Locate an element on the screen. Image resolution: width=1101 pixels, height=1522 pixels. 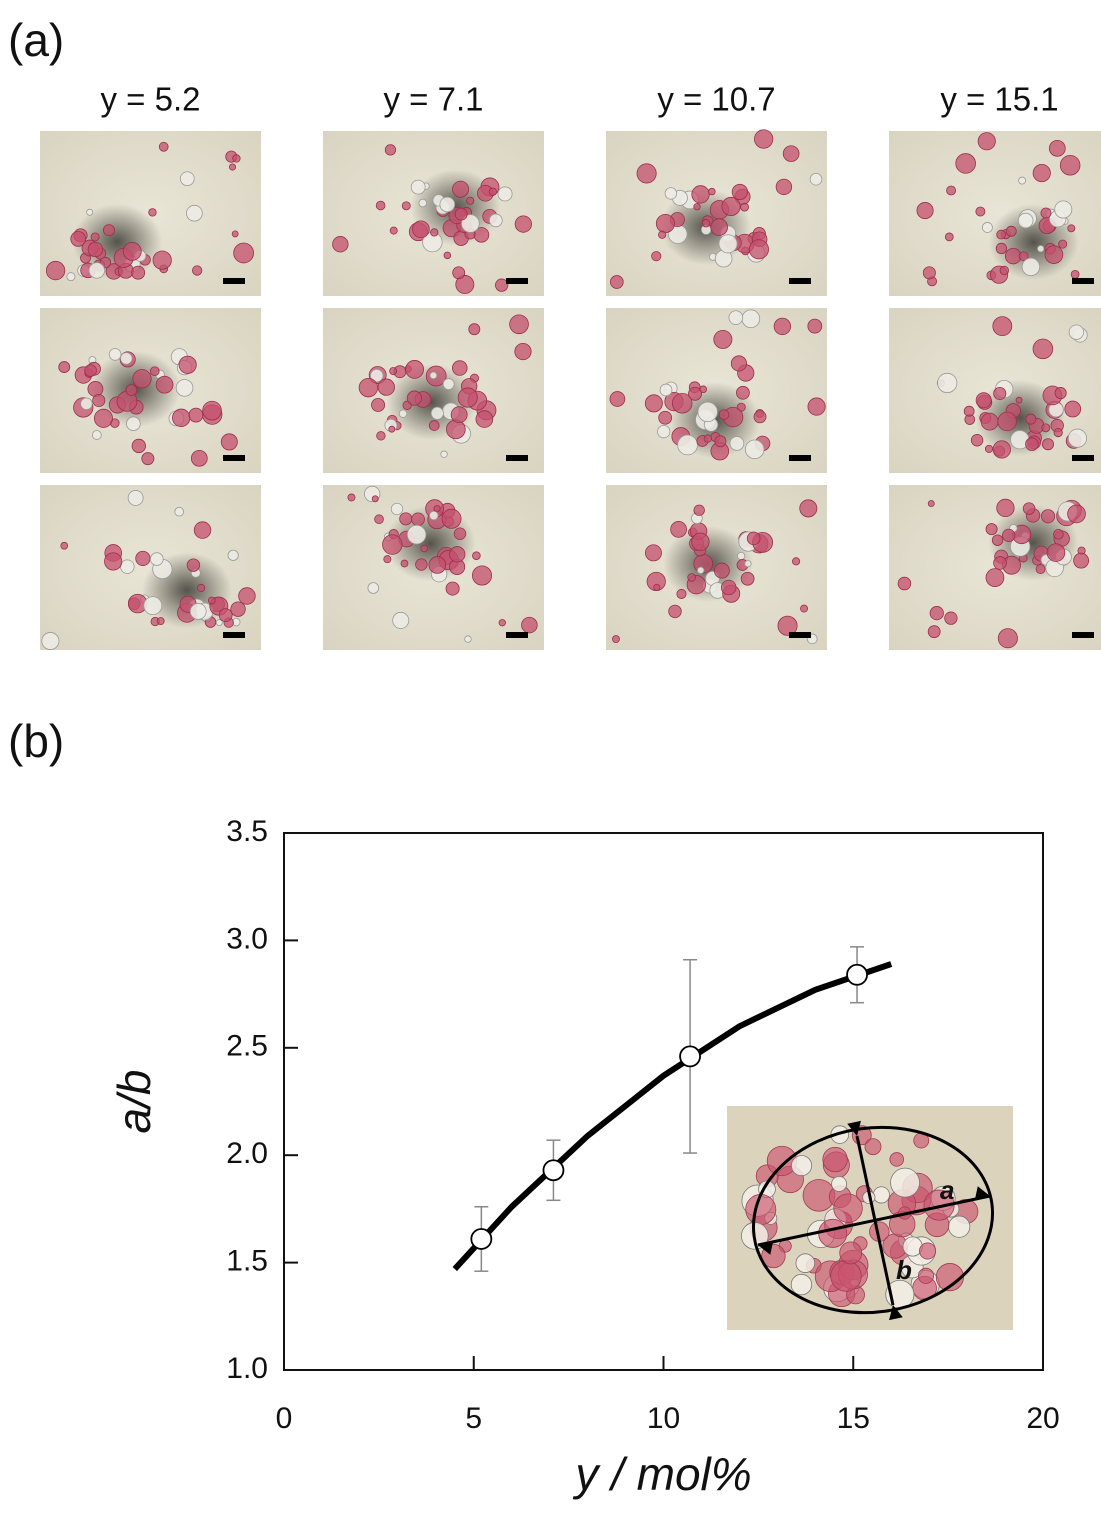
inset-label: a is located at coordinates (947, 1190).